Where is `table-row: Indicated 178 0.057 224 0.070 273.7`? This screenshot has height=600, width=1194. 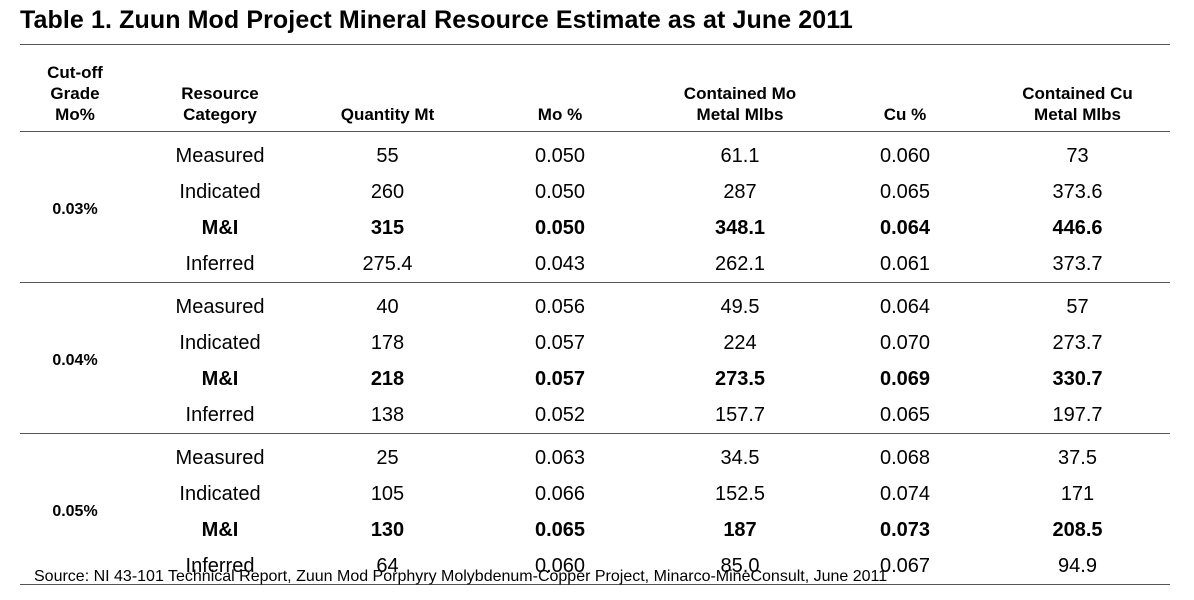 table-row: Indicated 178 0.057 224 0.070 273.7 is located at coordinates (595, 343).